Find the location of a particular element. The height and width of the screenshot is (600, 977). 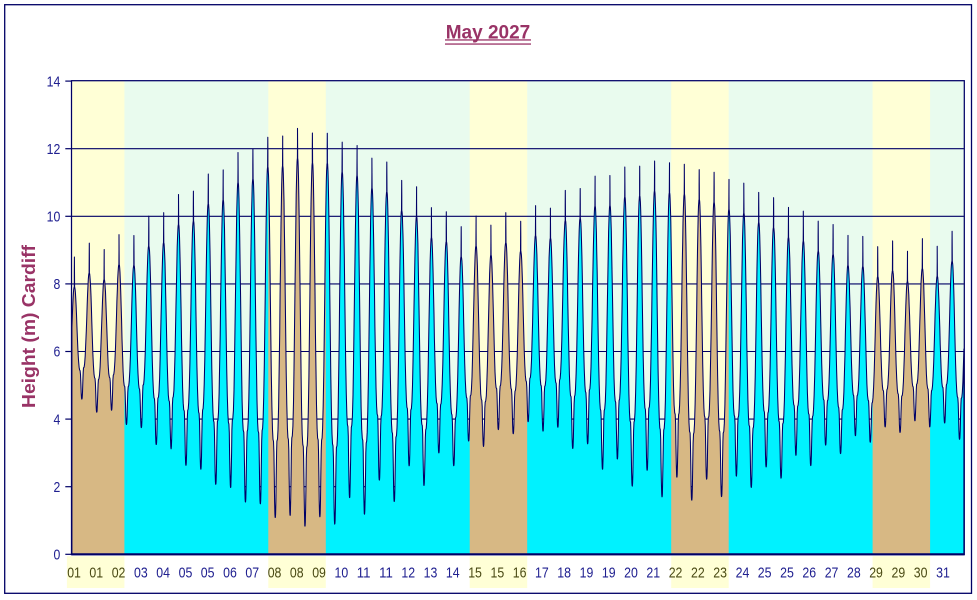

svg-text: 09 is located at coordinates (319, 573).